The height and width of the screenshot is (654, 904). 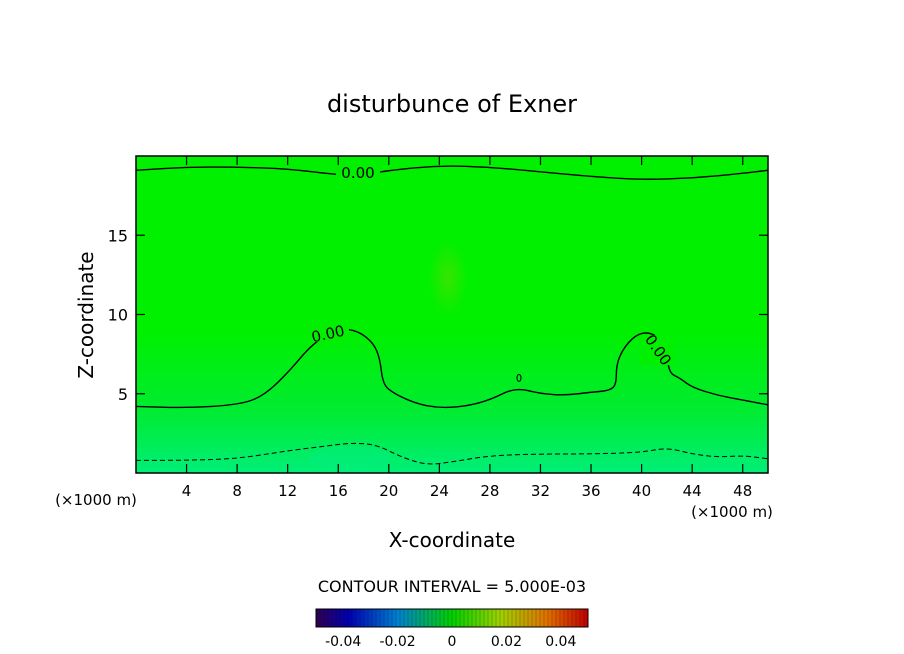 I want to click on colorbar-tick-label: -0.04, so click(x=343, y=642).